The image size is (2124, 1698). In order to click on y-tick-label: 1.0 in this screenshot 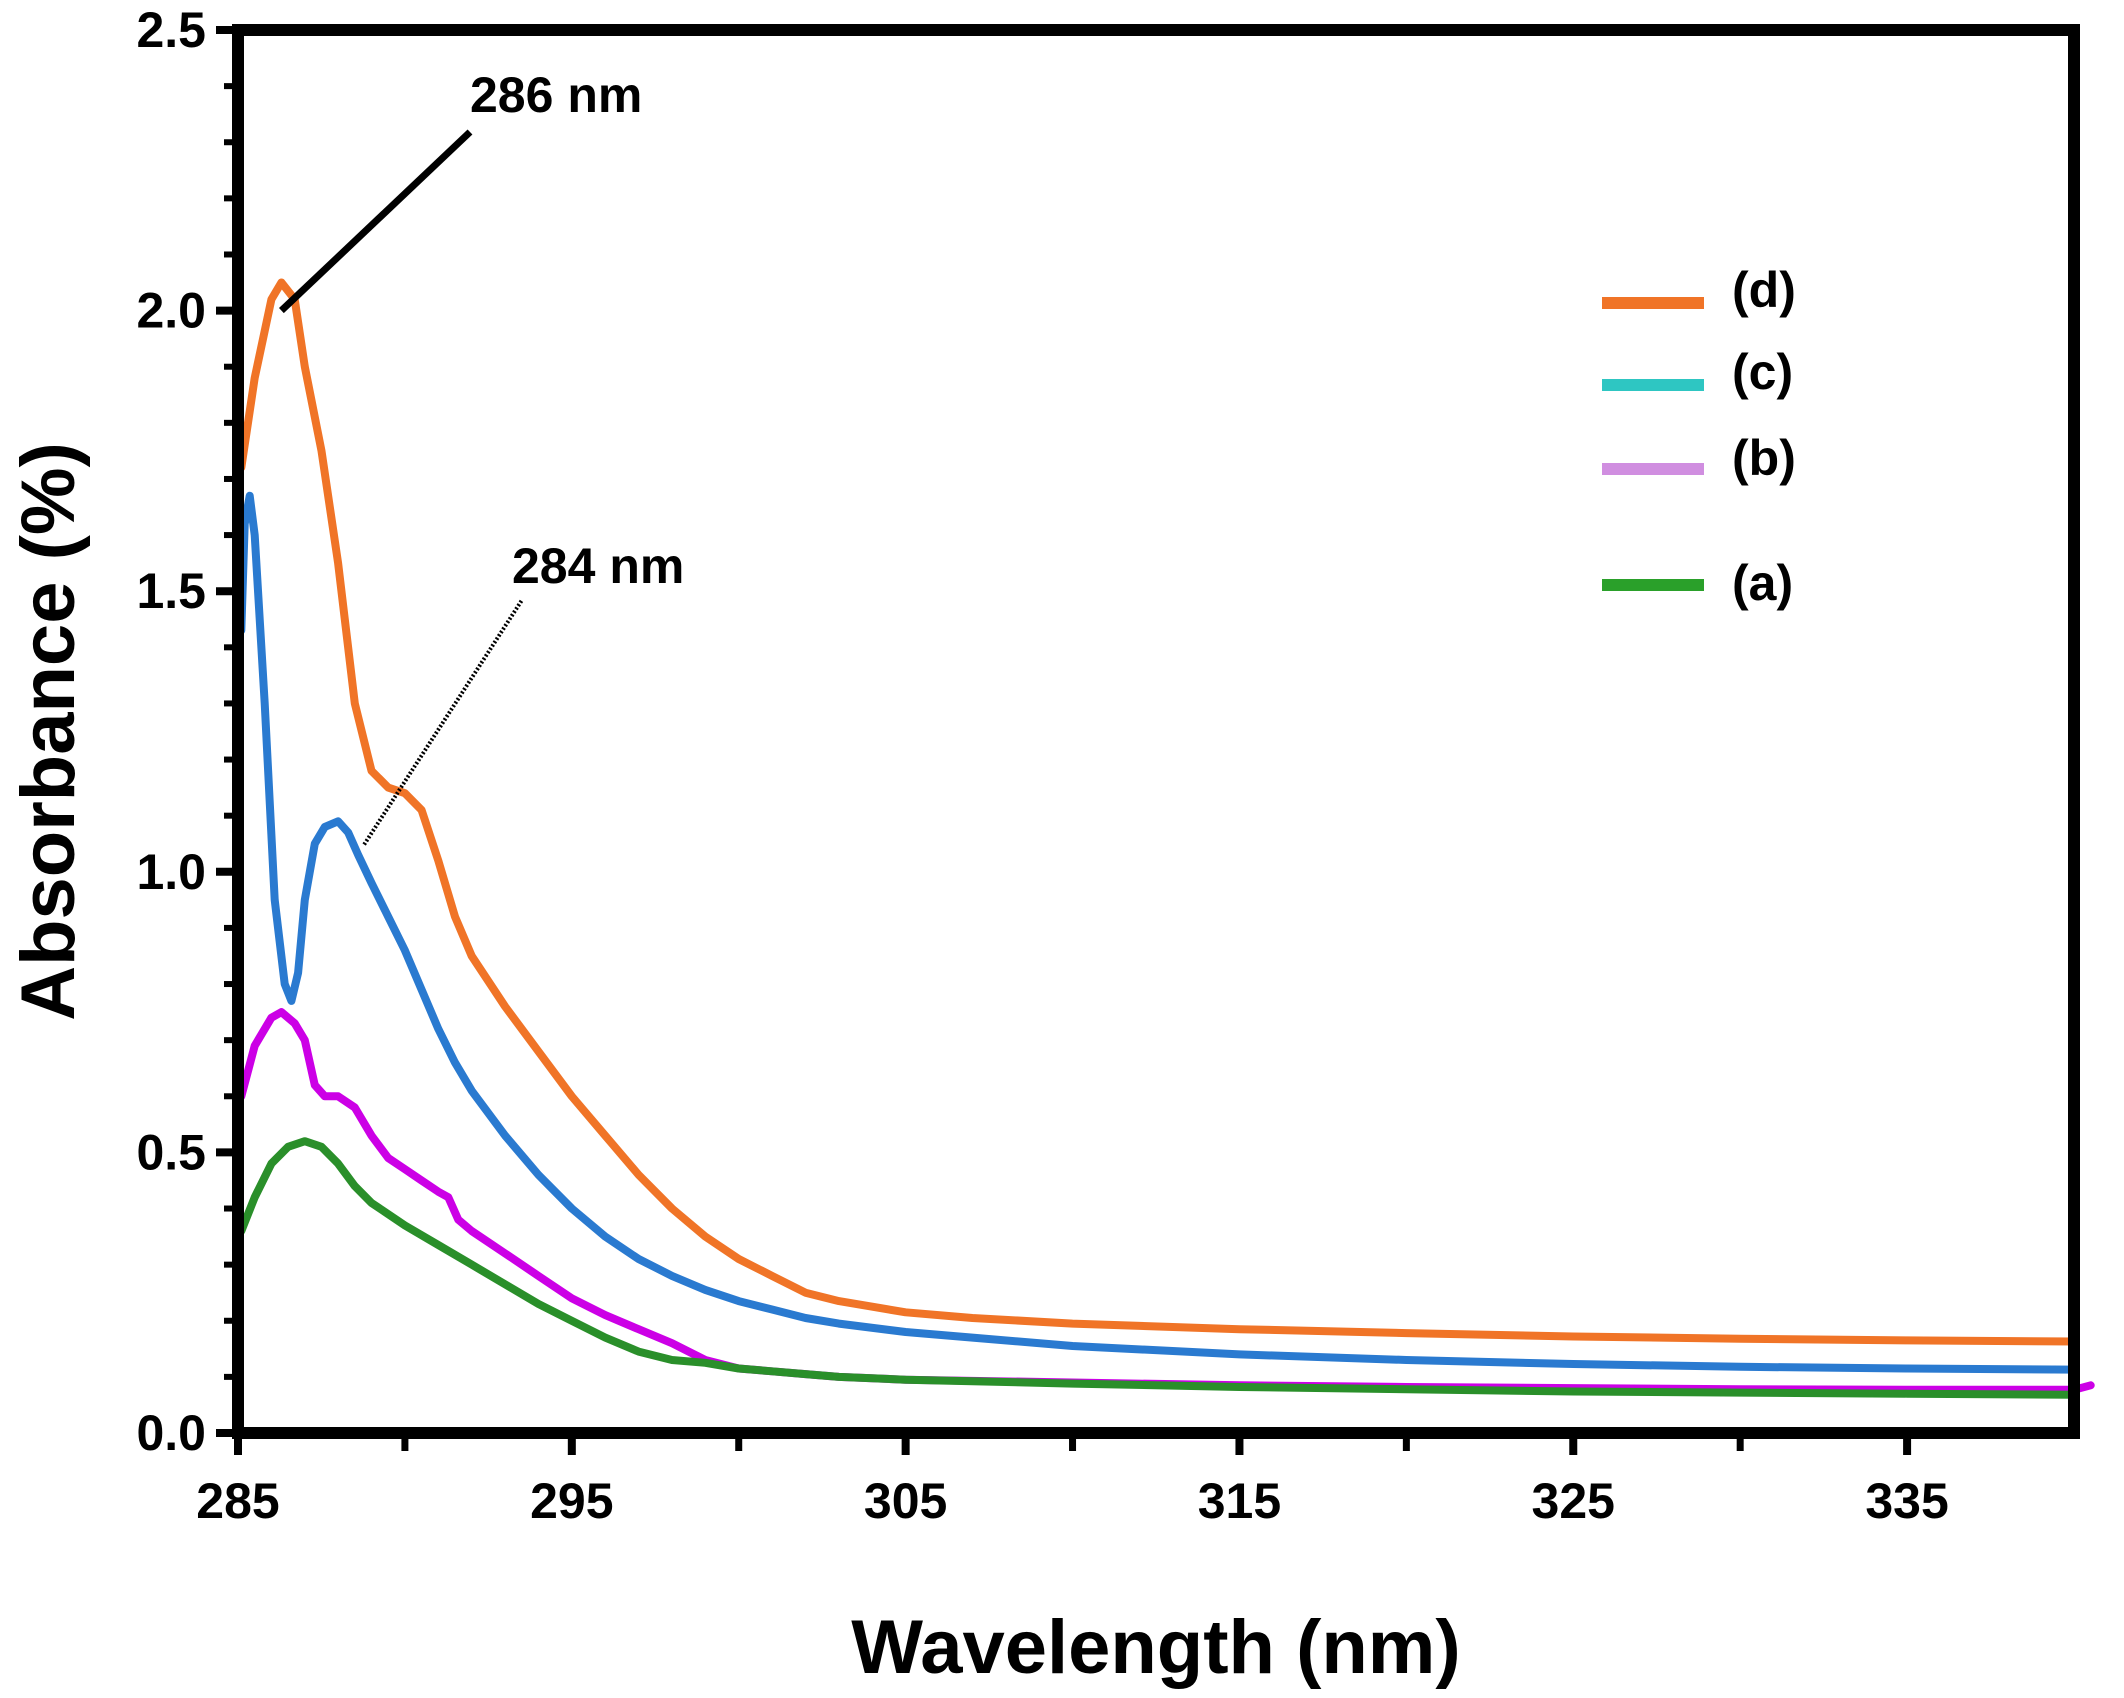, I will do `click(171, 872)`.